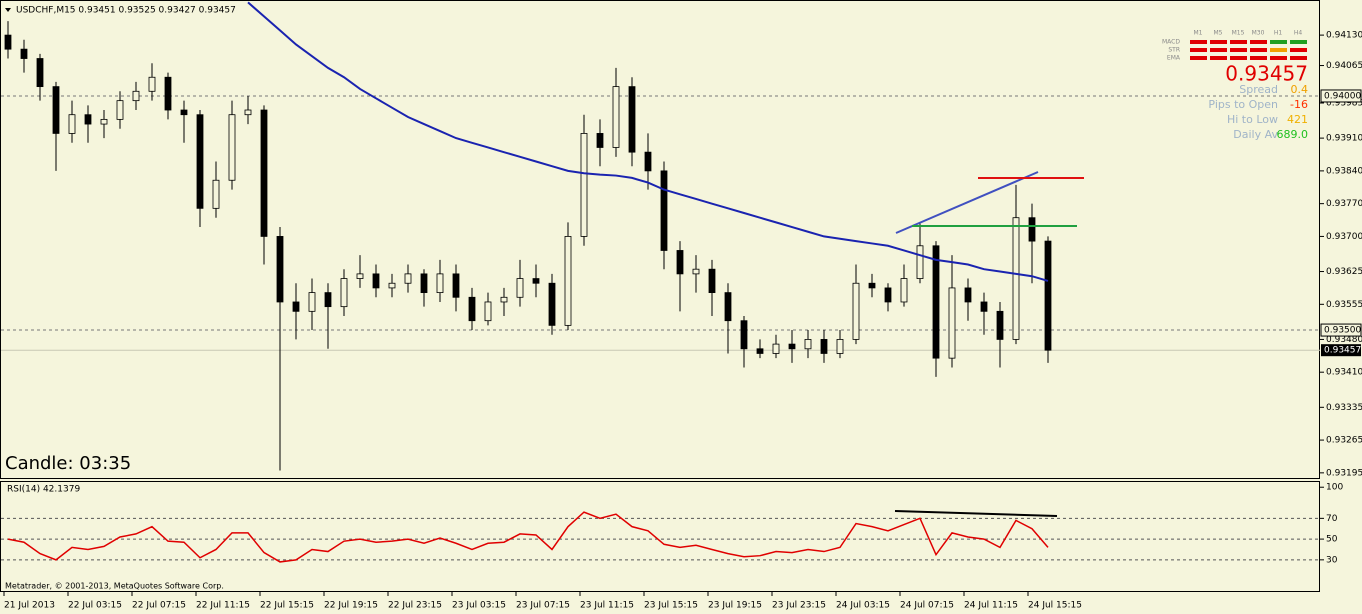  I want to click on y-tick-label: 70, so click(1332, 519).